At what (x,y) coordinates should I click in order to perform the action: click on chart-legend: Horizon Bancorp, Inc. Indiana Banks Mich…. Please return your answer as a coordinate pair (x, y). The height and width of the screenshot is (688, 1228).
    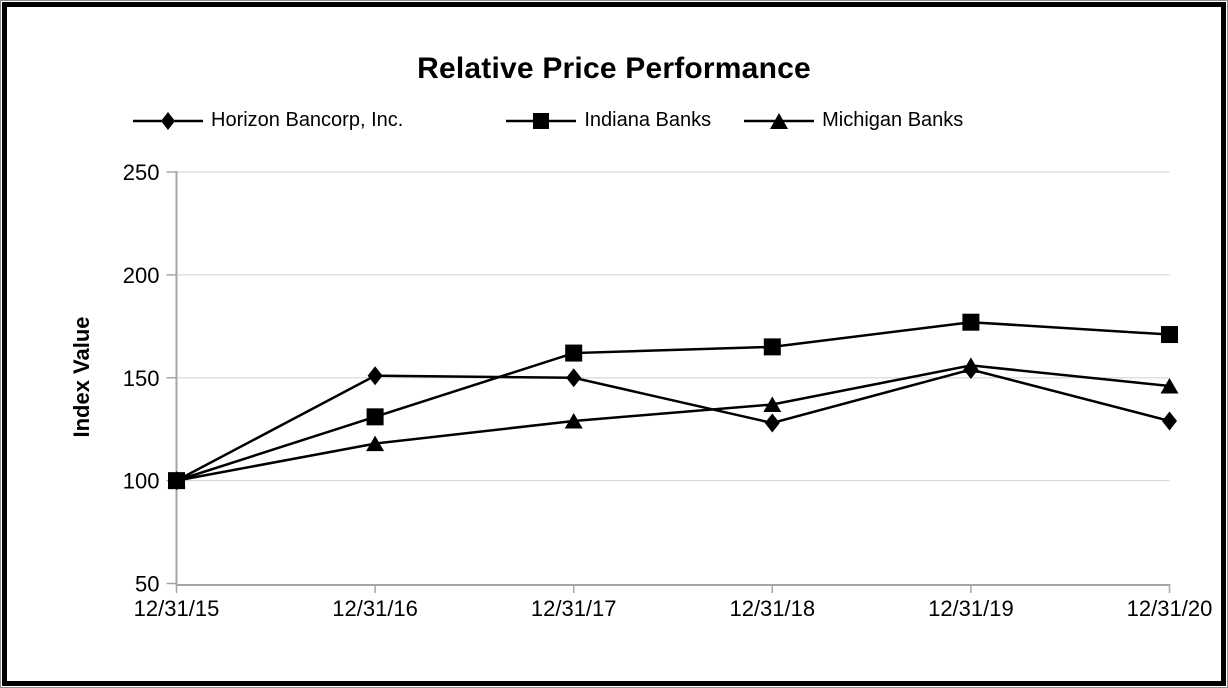
    Looking at the image, I should click on (548, 120).